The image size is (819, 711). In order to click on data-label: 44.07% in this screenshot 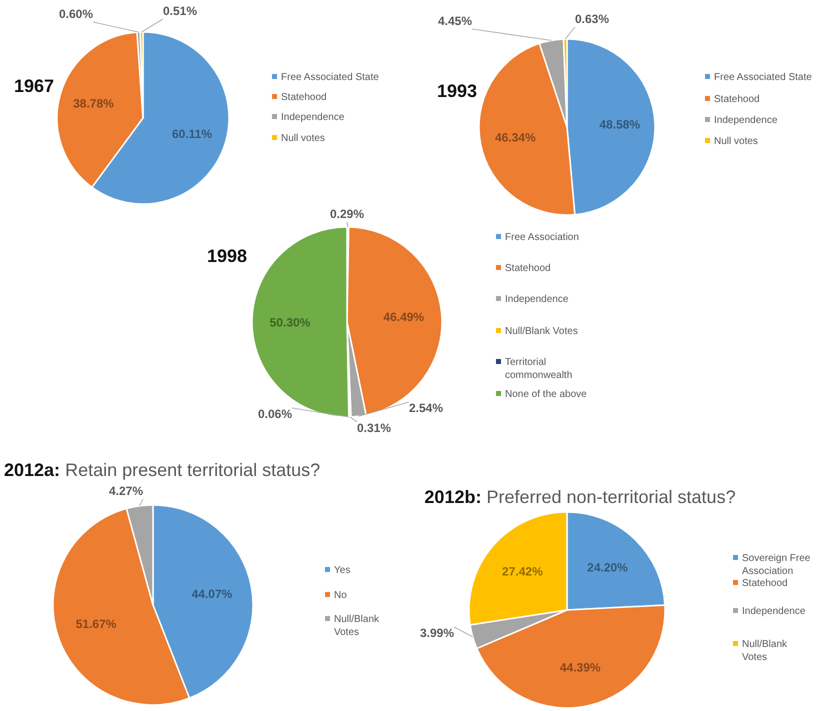, I will do `click(212, 593)`.